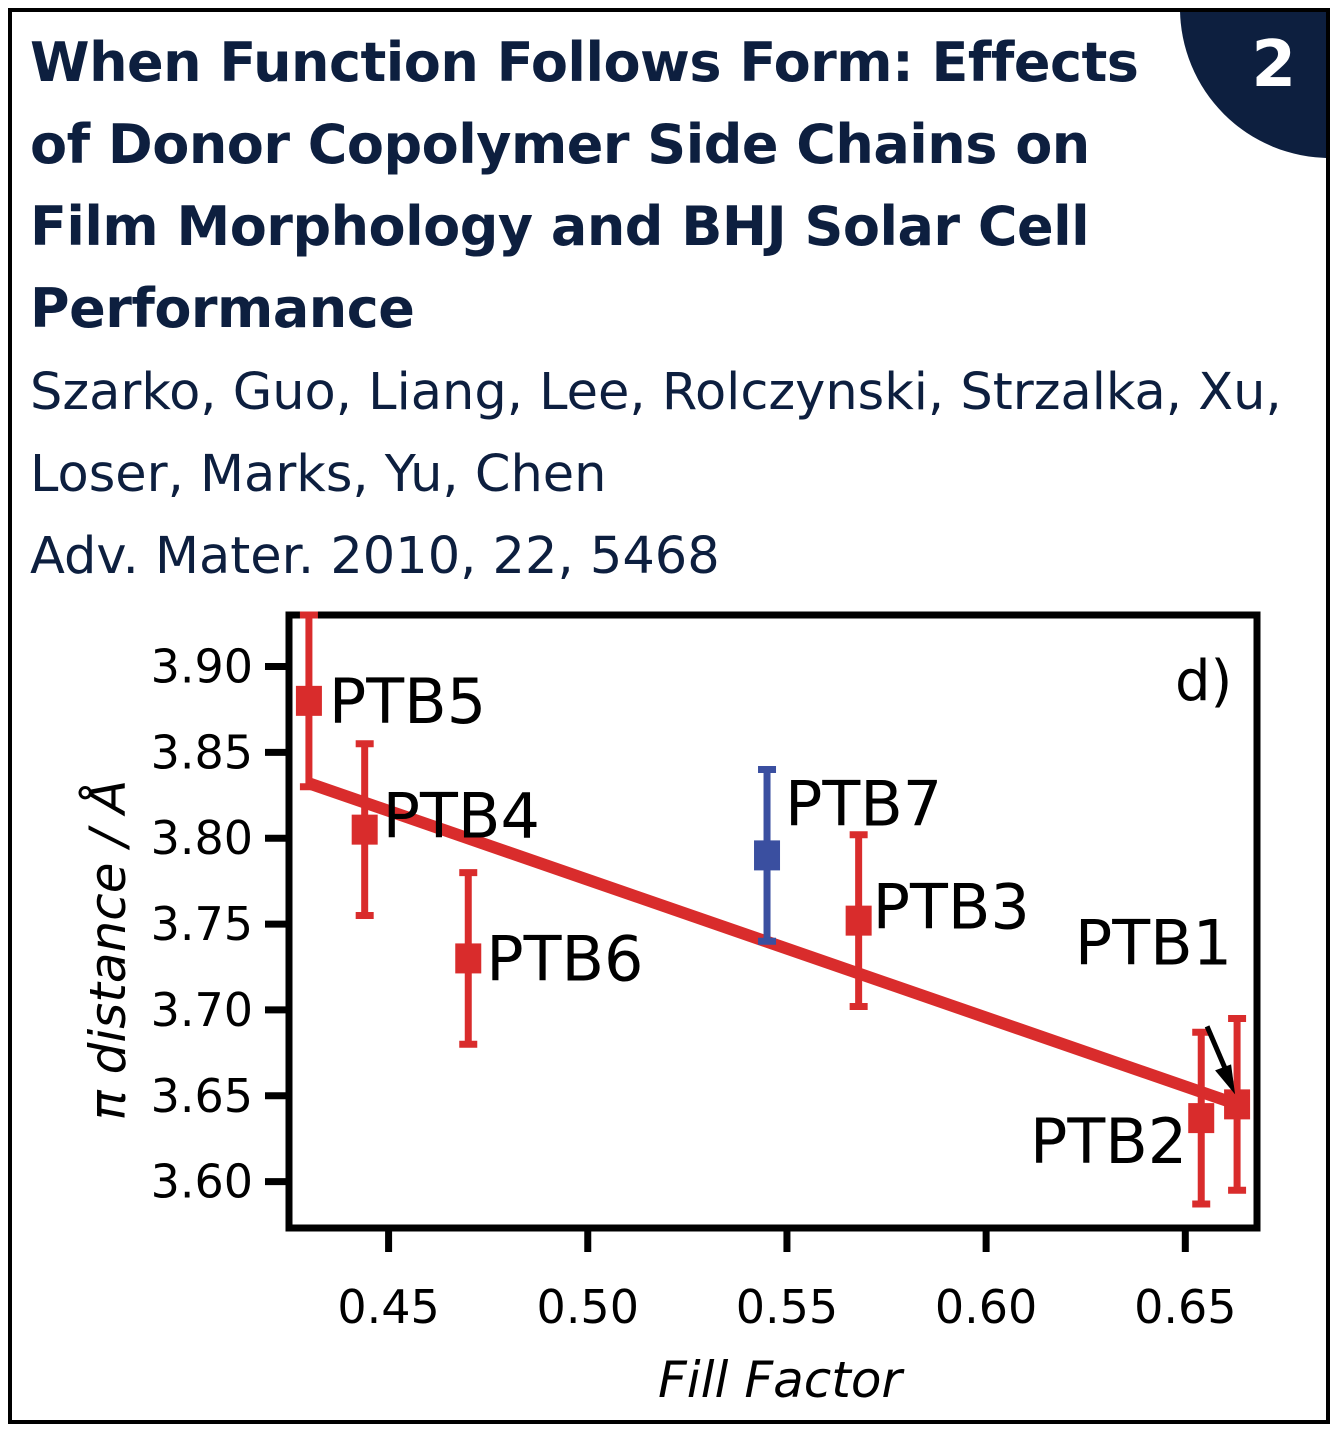 This screenshot has height=1434, width=1342. I want to click on point-label: PTB4, so click(461, 816).